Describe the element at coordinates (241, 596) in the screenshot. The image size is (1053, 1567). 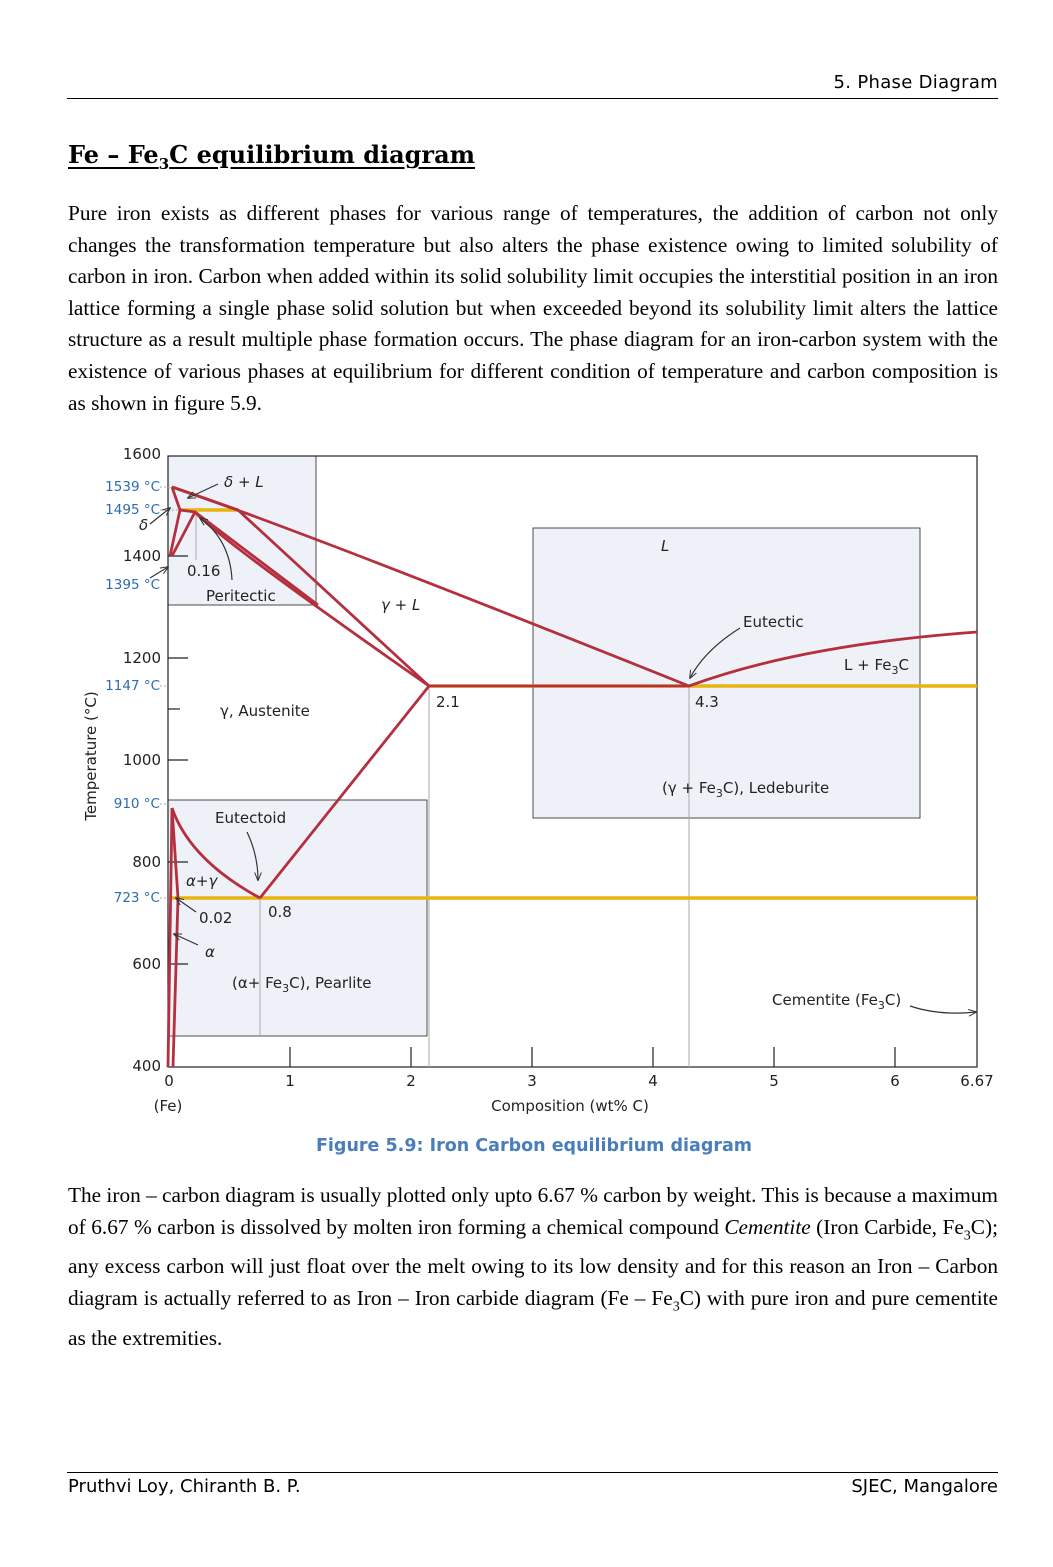
I see `svg-text: Peritectic` at that location.